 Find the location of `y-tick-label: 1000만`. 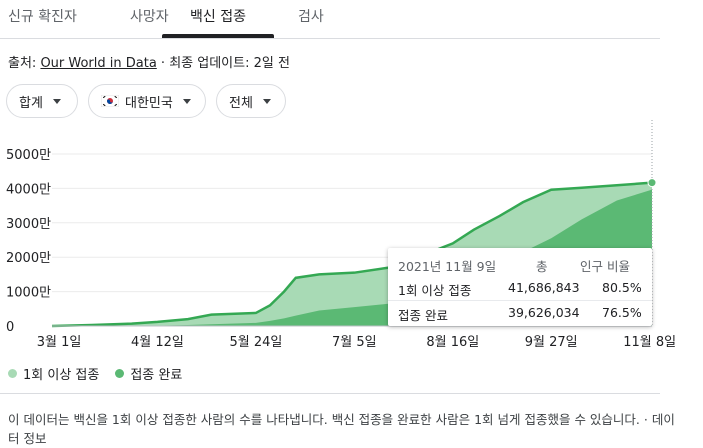

y-tick-label: 1000만 is located at coordinates (28, 293).